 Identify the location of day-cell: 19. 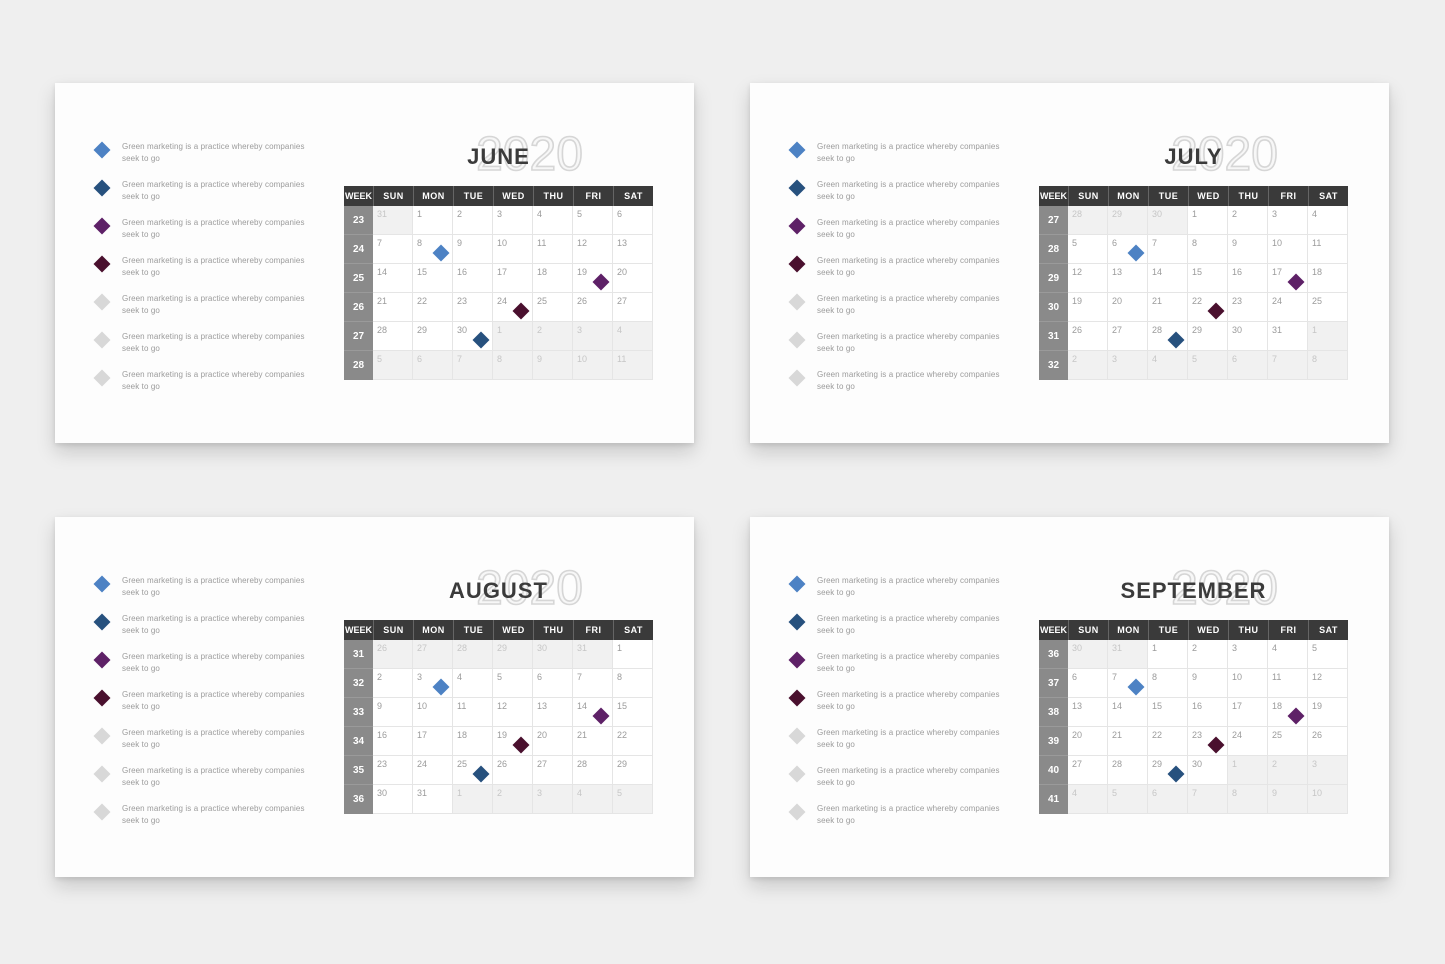
(513, 741).